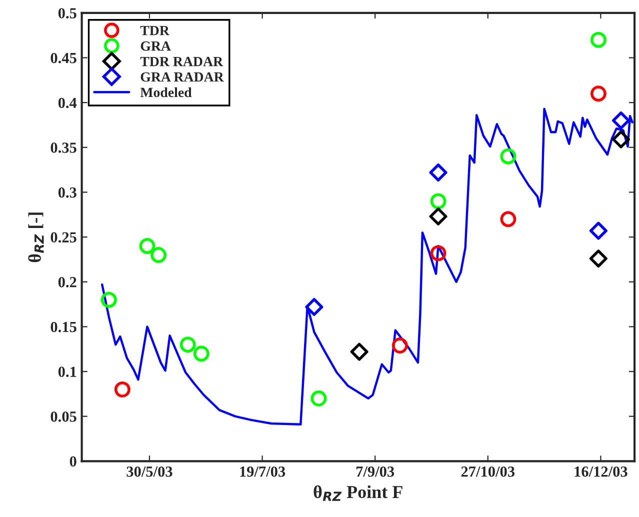 The height and width of the screenshot is (517, 639). I want to click on x-tick-label: 27/10/03, so click(488, 471).